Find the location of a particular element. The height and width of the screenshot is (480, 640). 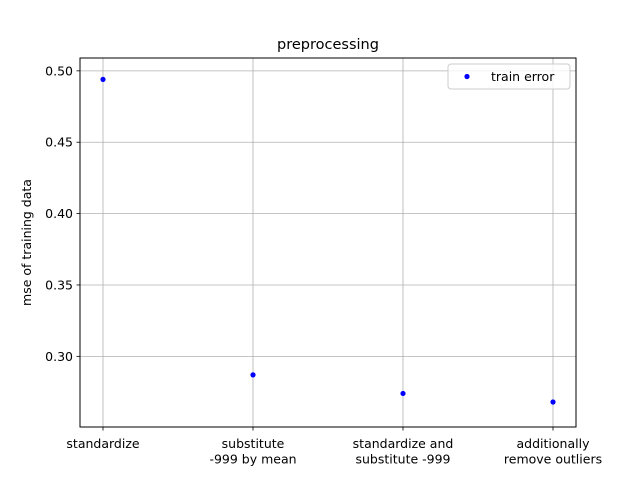

x-tick-label: standardize and substitute -999 is located at coordinates (403, 451).